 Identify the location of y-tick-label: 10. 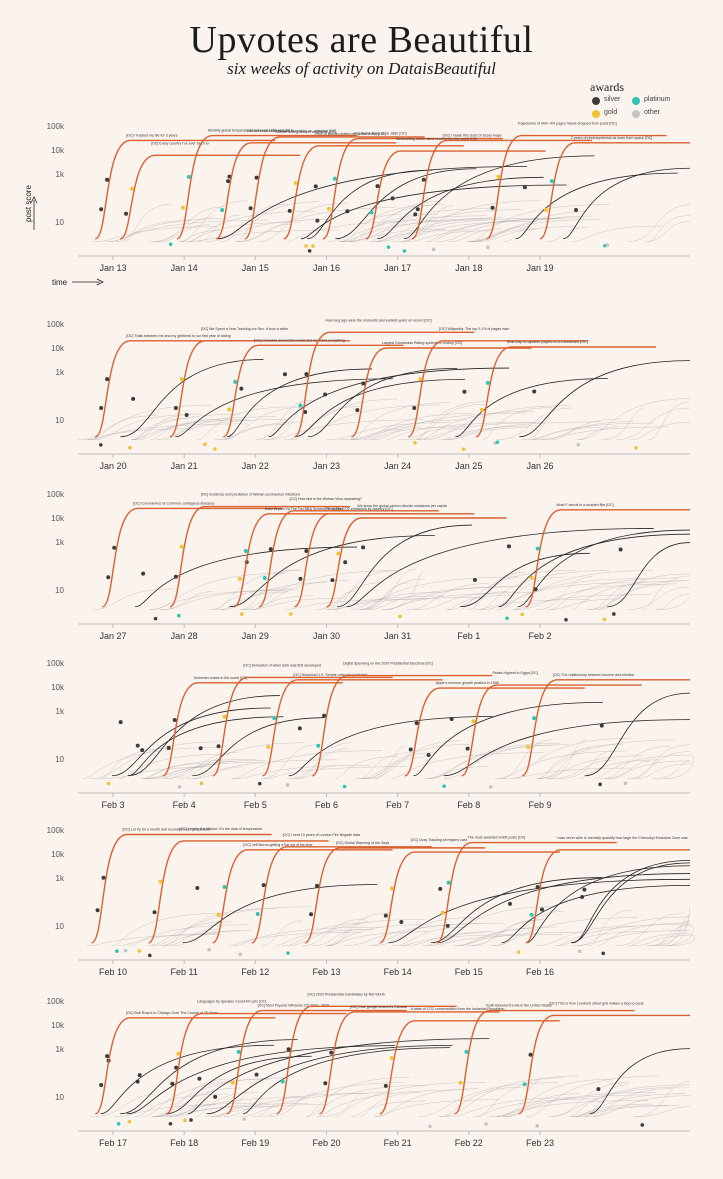
(59, 590).